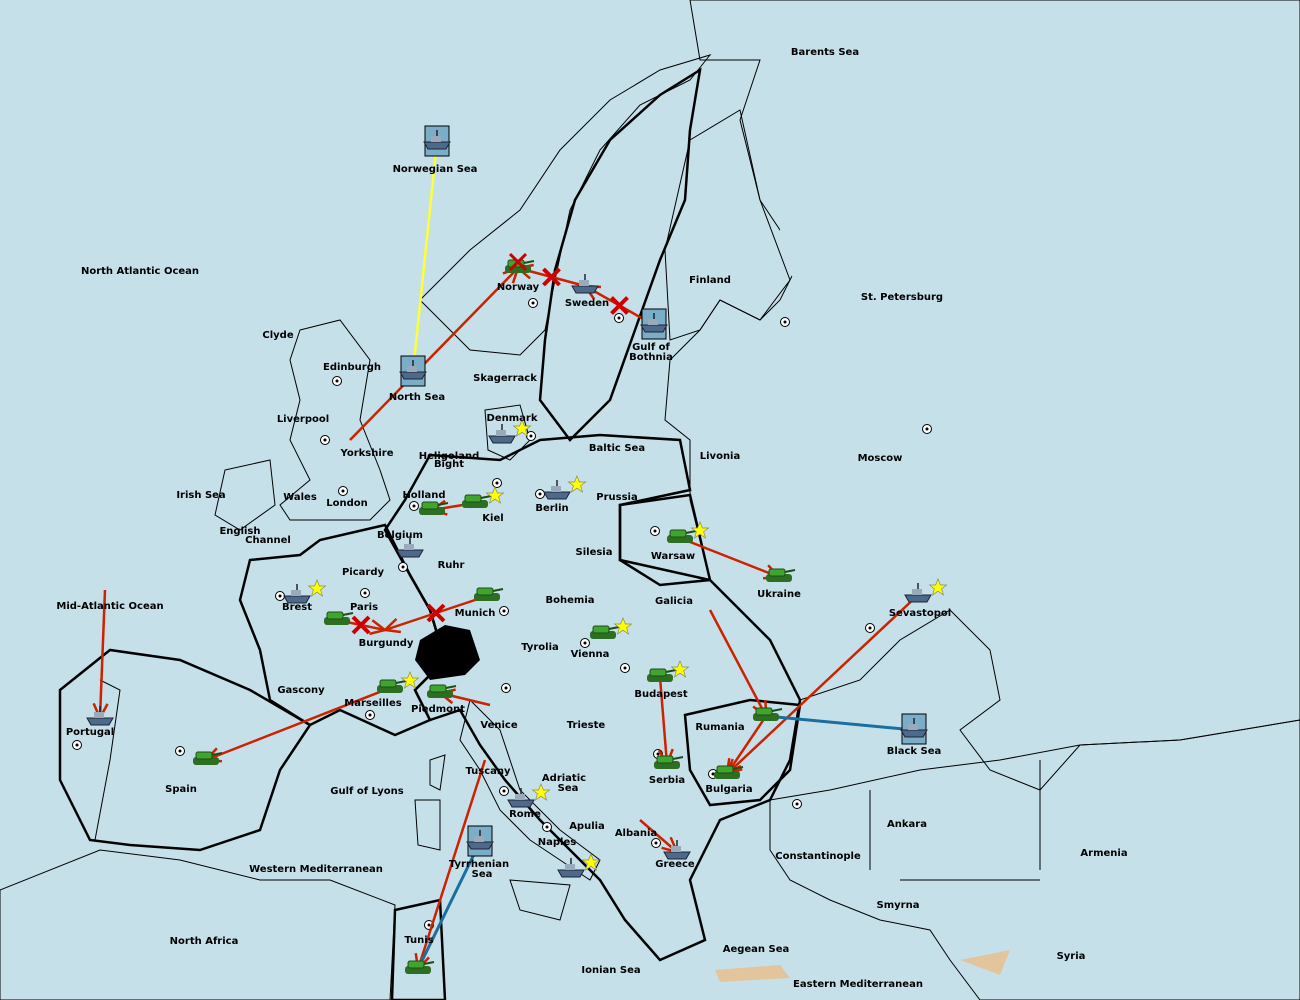  Describe the element at coordinates (442, 691) in the screenshot. I see `army-unit-piedmont` at that location.